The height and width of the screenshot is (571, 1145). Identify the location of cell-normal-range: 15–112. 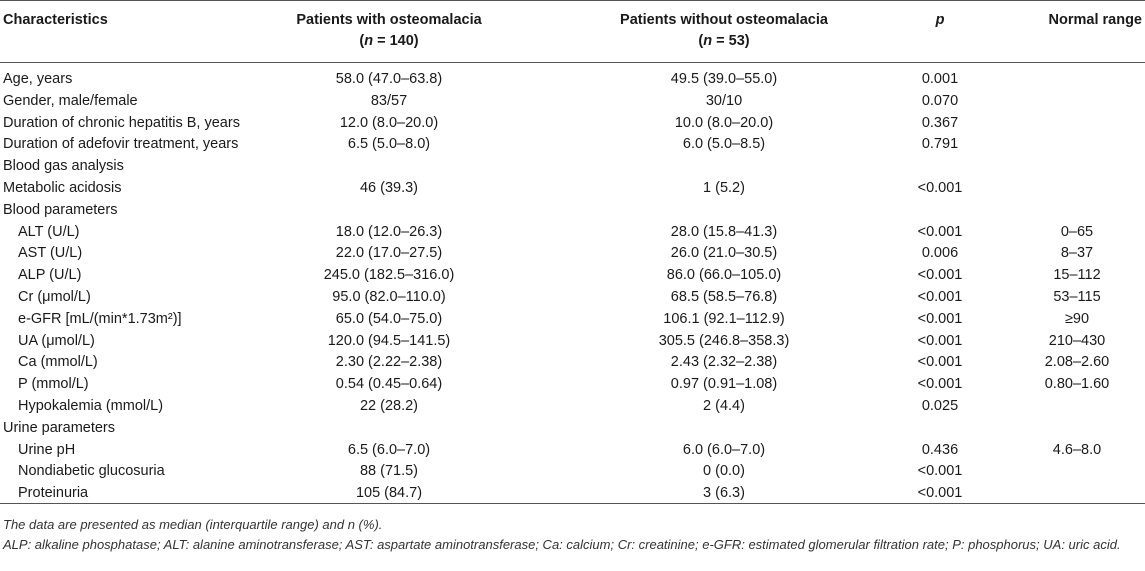
(1077, 275).